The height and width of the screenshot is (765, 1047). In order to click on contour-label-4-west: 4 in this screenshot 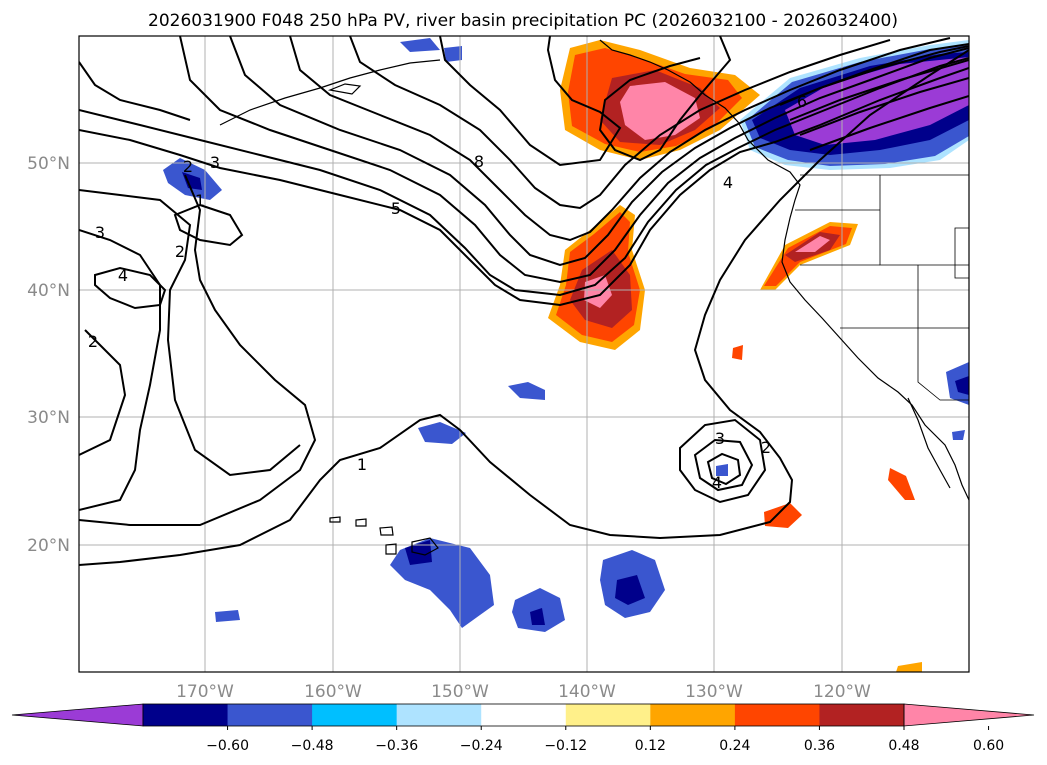, I will do `click(123, 275)`.